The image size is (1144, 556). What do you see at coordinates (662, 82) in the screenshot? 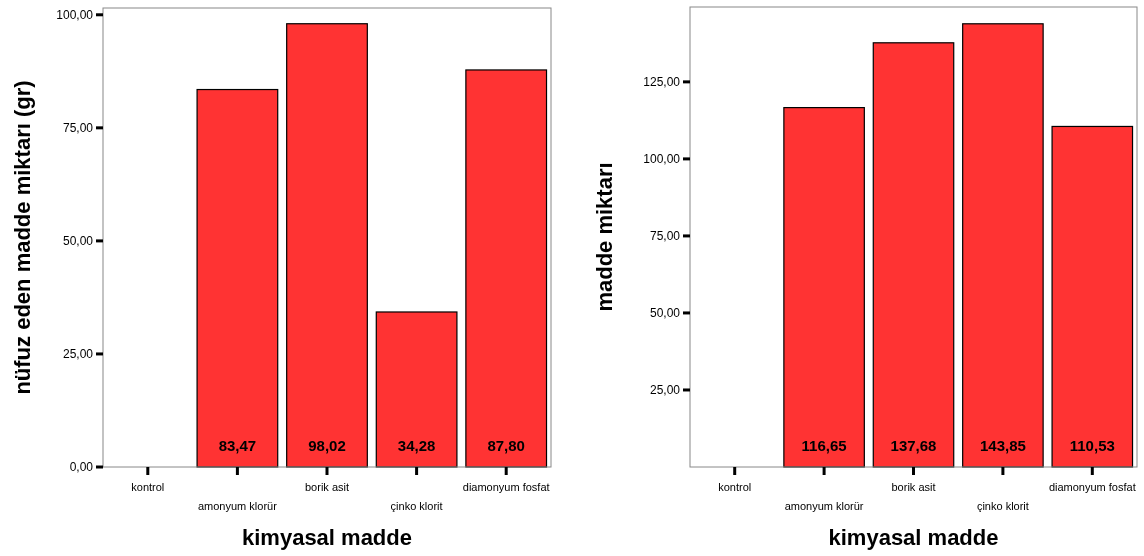
I see `y-tick-label: 125,00` at bounding box center [662, 82].